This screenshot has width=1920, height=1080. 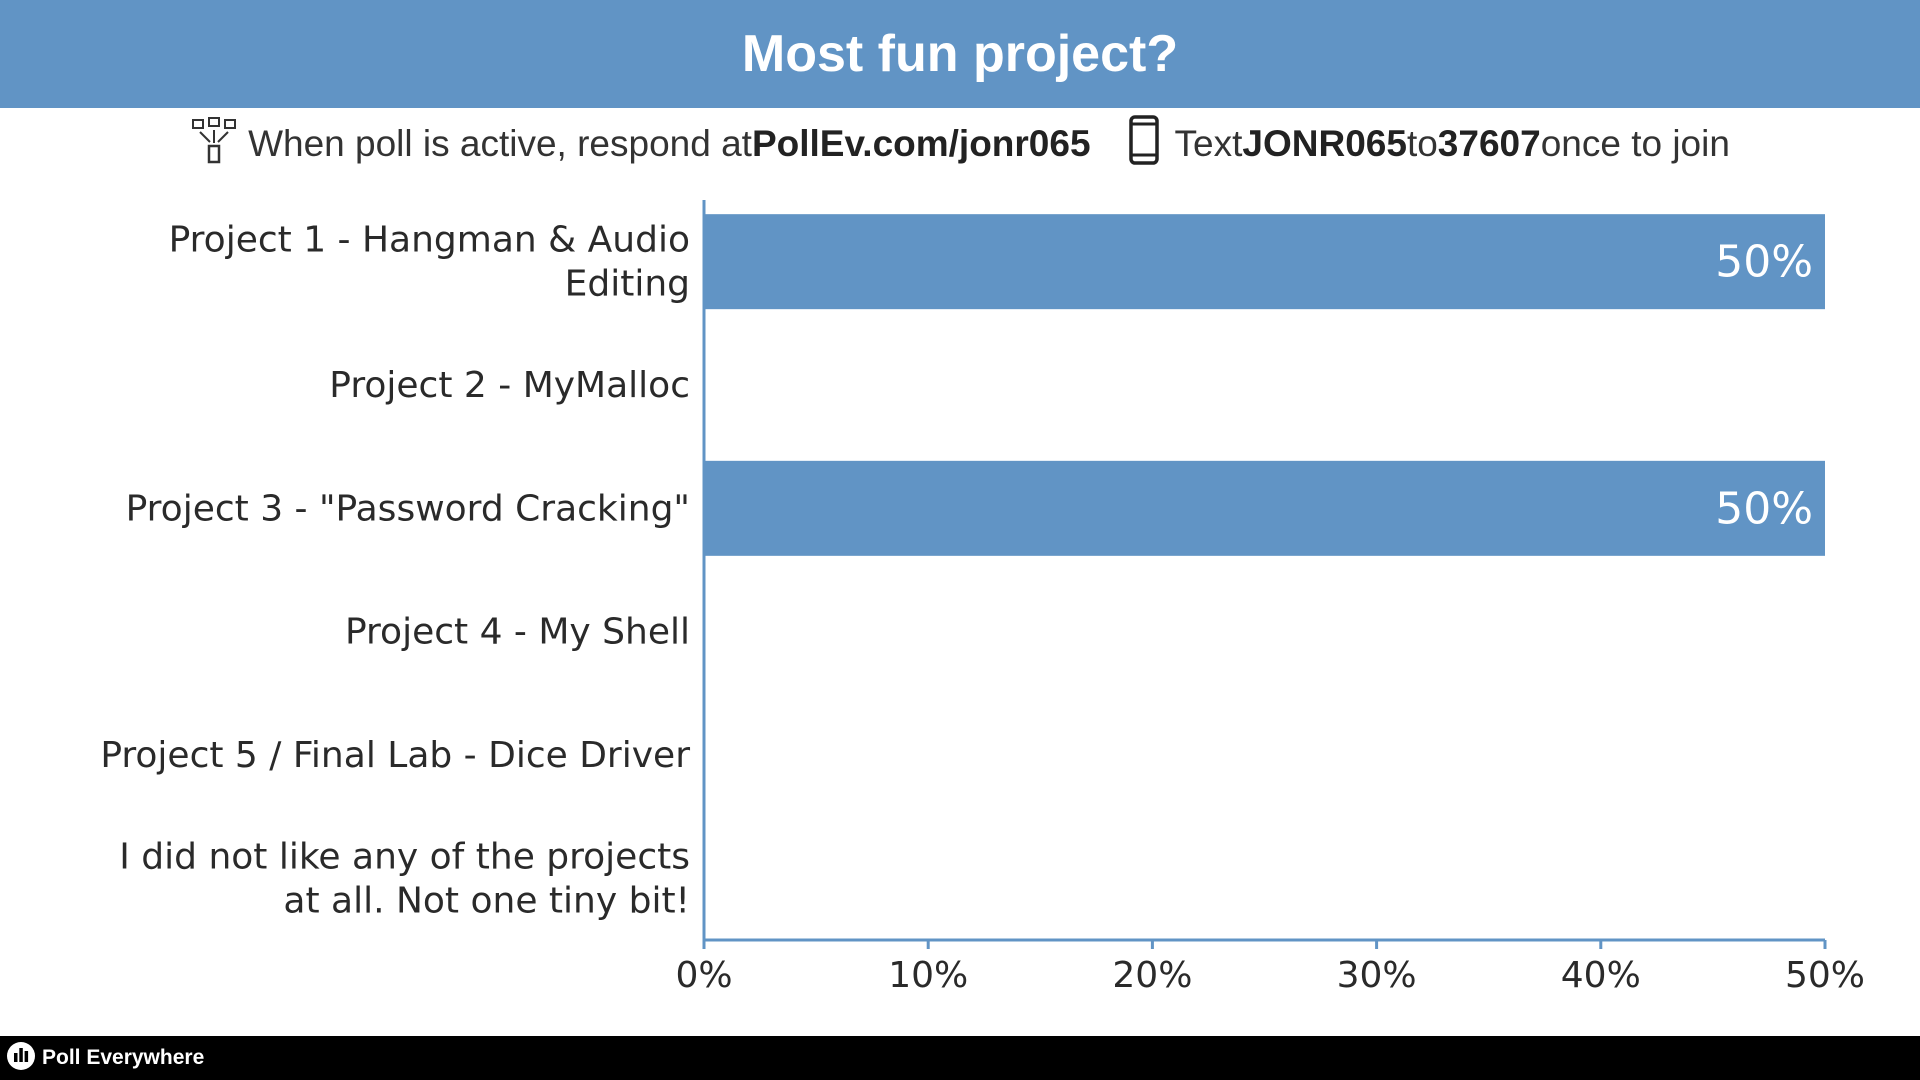 I want to click on bar-value-label-1: 50%, so click(x=1764, y=262).